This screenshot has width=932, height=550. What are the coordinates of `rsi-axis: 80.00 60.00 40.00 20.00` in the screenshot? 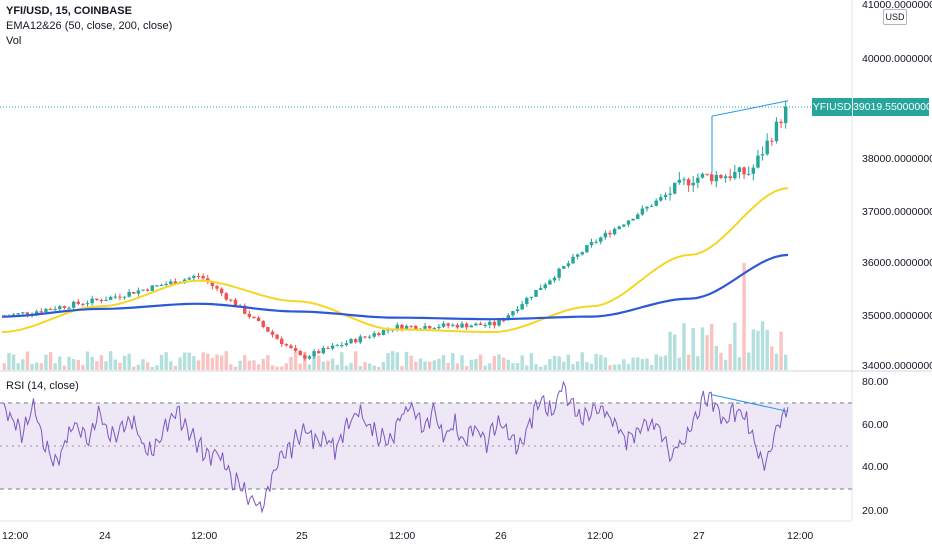 It's located at (875, 446).